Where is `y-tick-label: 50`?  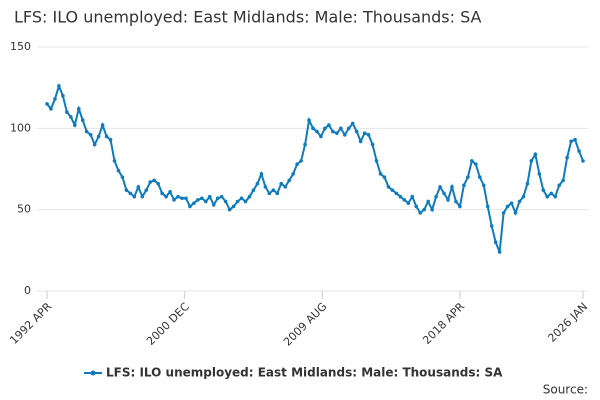 y-tick-label: 50 is located at coordinates (24, 209).